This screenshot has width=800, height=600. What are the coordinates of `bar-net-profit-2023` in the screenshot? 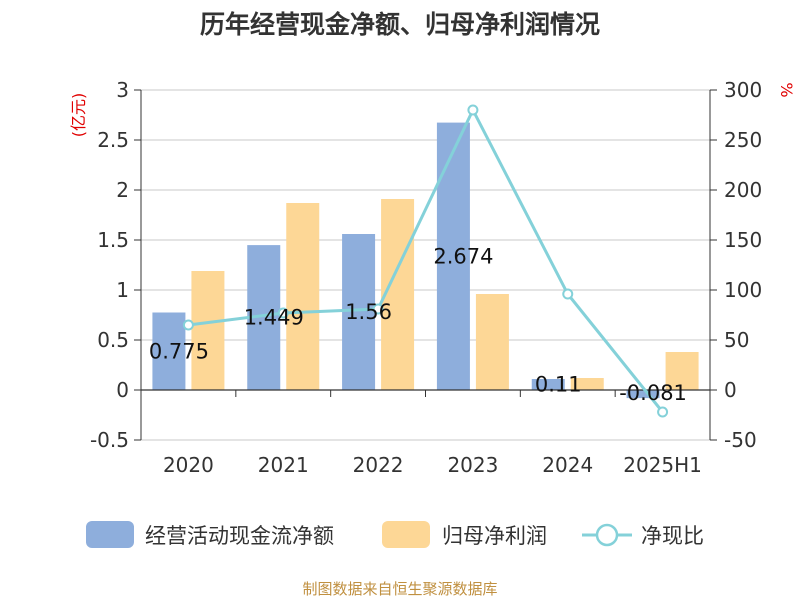 It's located at (492, 342).